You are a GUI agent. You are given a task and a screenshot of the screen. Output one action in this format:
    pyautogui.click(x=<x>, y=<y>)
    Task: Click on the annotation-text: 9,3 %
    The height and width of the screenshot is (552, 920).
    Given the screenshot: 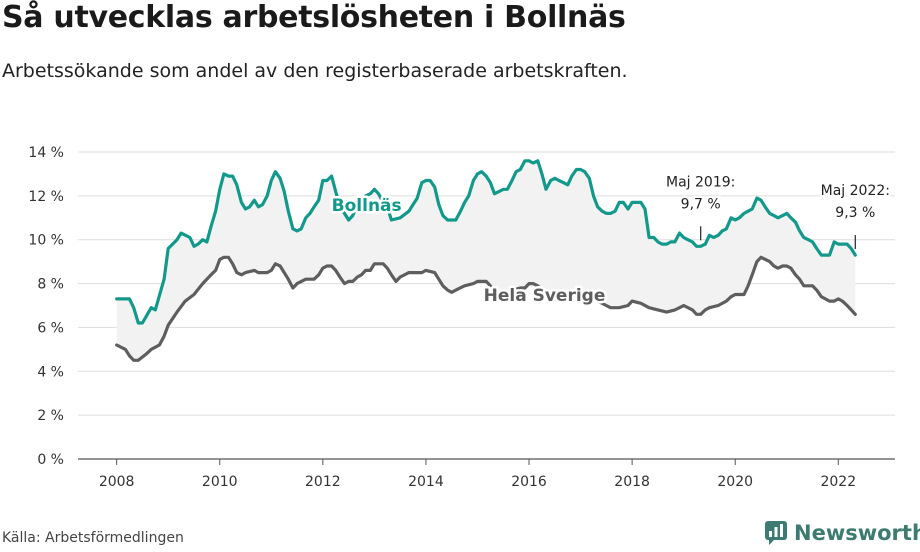 What is the action you would take?
    pyautogui.click(x=855, y=213)
    